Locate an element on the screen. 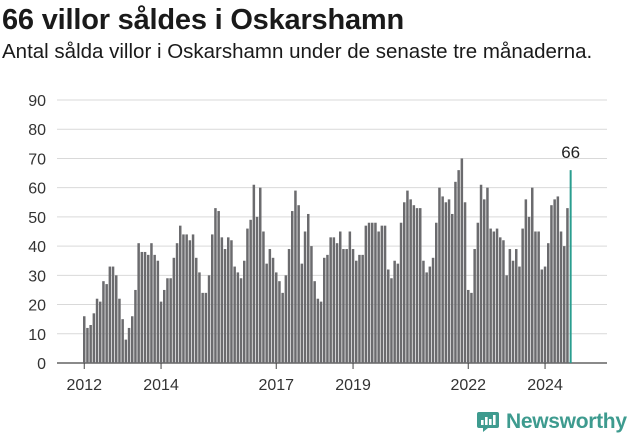 The width and height of the screenshot is (631, 439). brand-name: Newsworthy is located at coordinates (566, 421).